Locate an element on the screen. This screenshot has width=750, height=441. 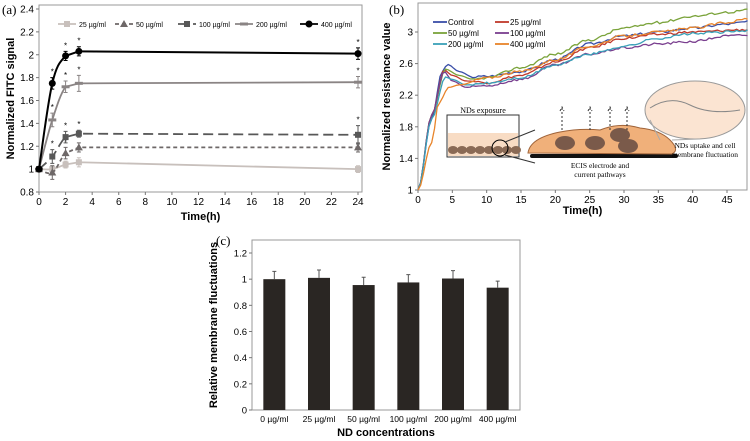
zoom-circle is located at coordinates (500, 148).